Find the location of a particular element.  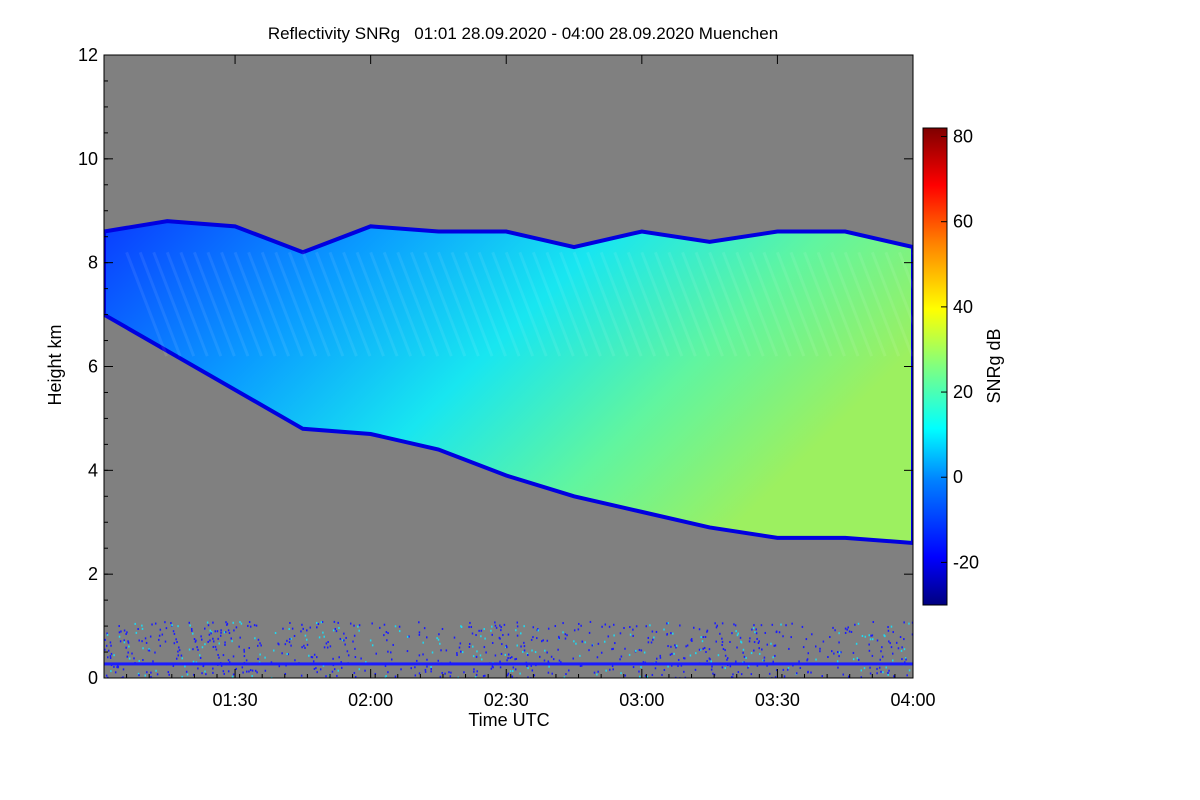

colorbar-tick-label: 0 is located at coordinates (958, 477).